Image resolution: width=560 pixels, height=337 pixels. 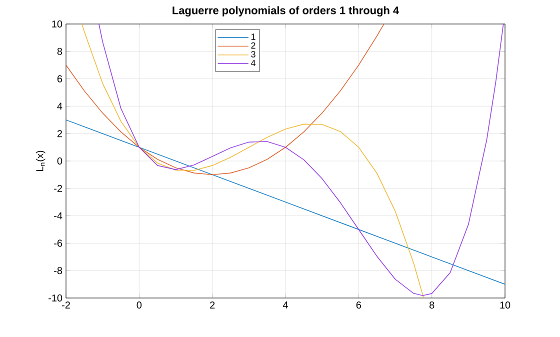 What do you see at coordinates (59, 161) in the screenshot?
I see `y-tick-label: 0` at bounding box center [59, 161].